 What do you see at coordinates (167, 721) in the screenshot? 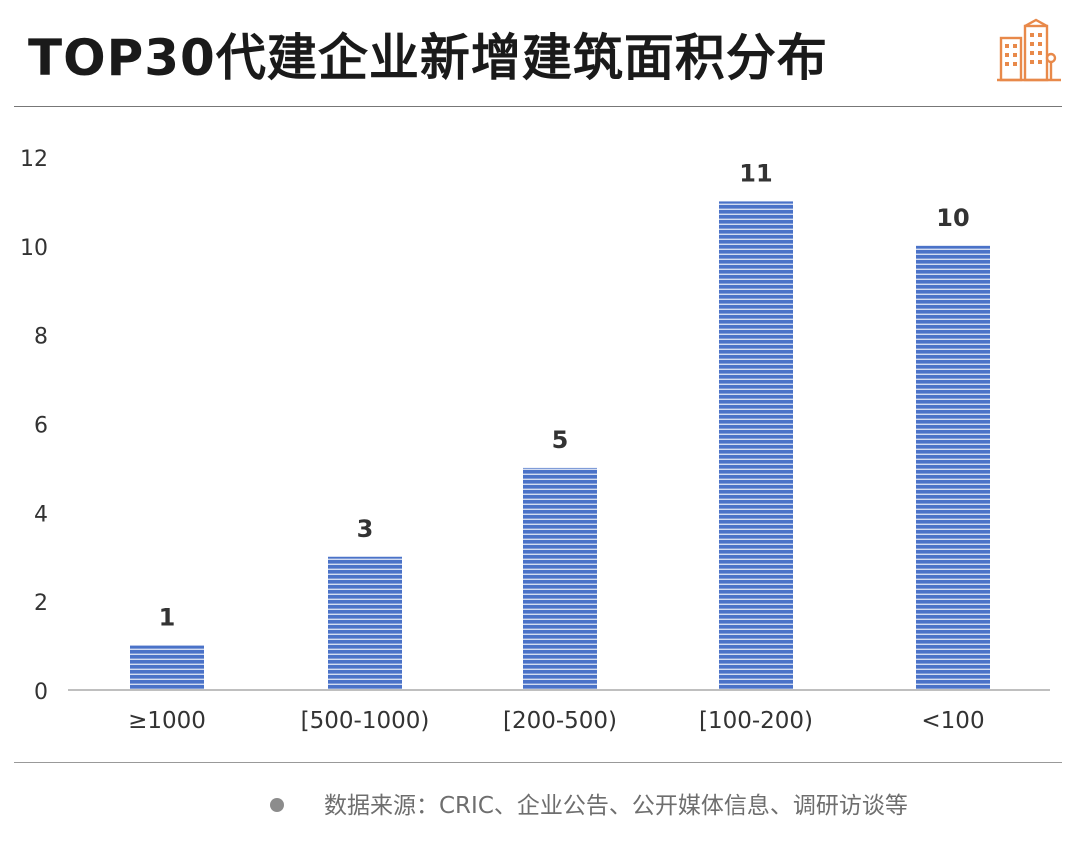
I see `x-tick-label-1: ≥1000` at bounding box center [167, 721].